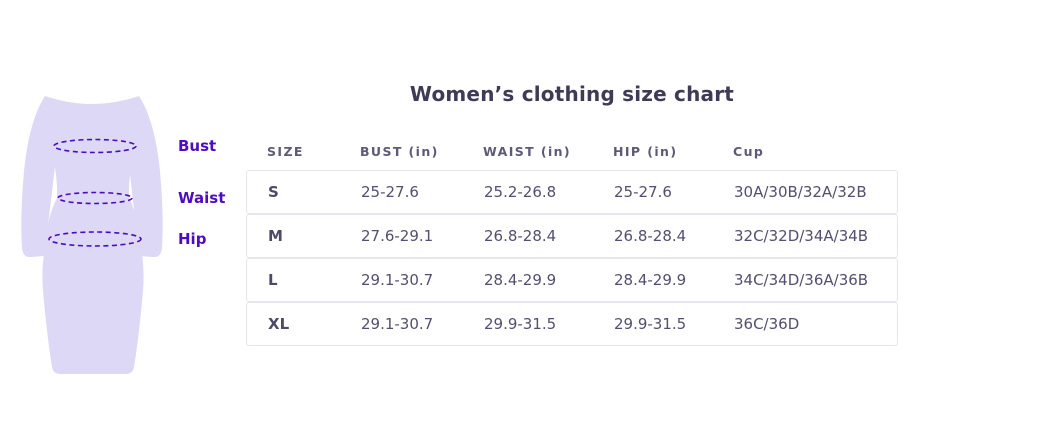 The height and width of the screenshot is (448, 1050). I want to click on table-header-row: SIZE BUST (in) WAIST (in) HIP (in) Cup, so click(572, 151).